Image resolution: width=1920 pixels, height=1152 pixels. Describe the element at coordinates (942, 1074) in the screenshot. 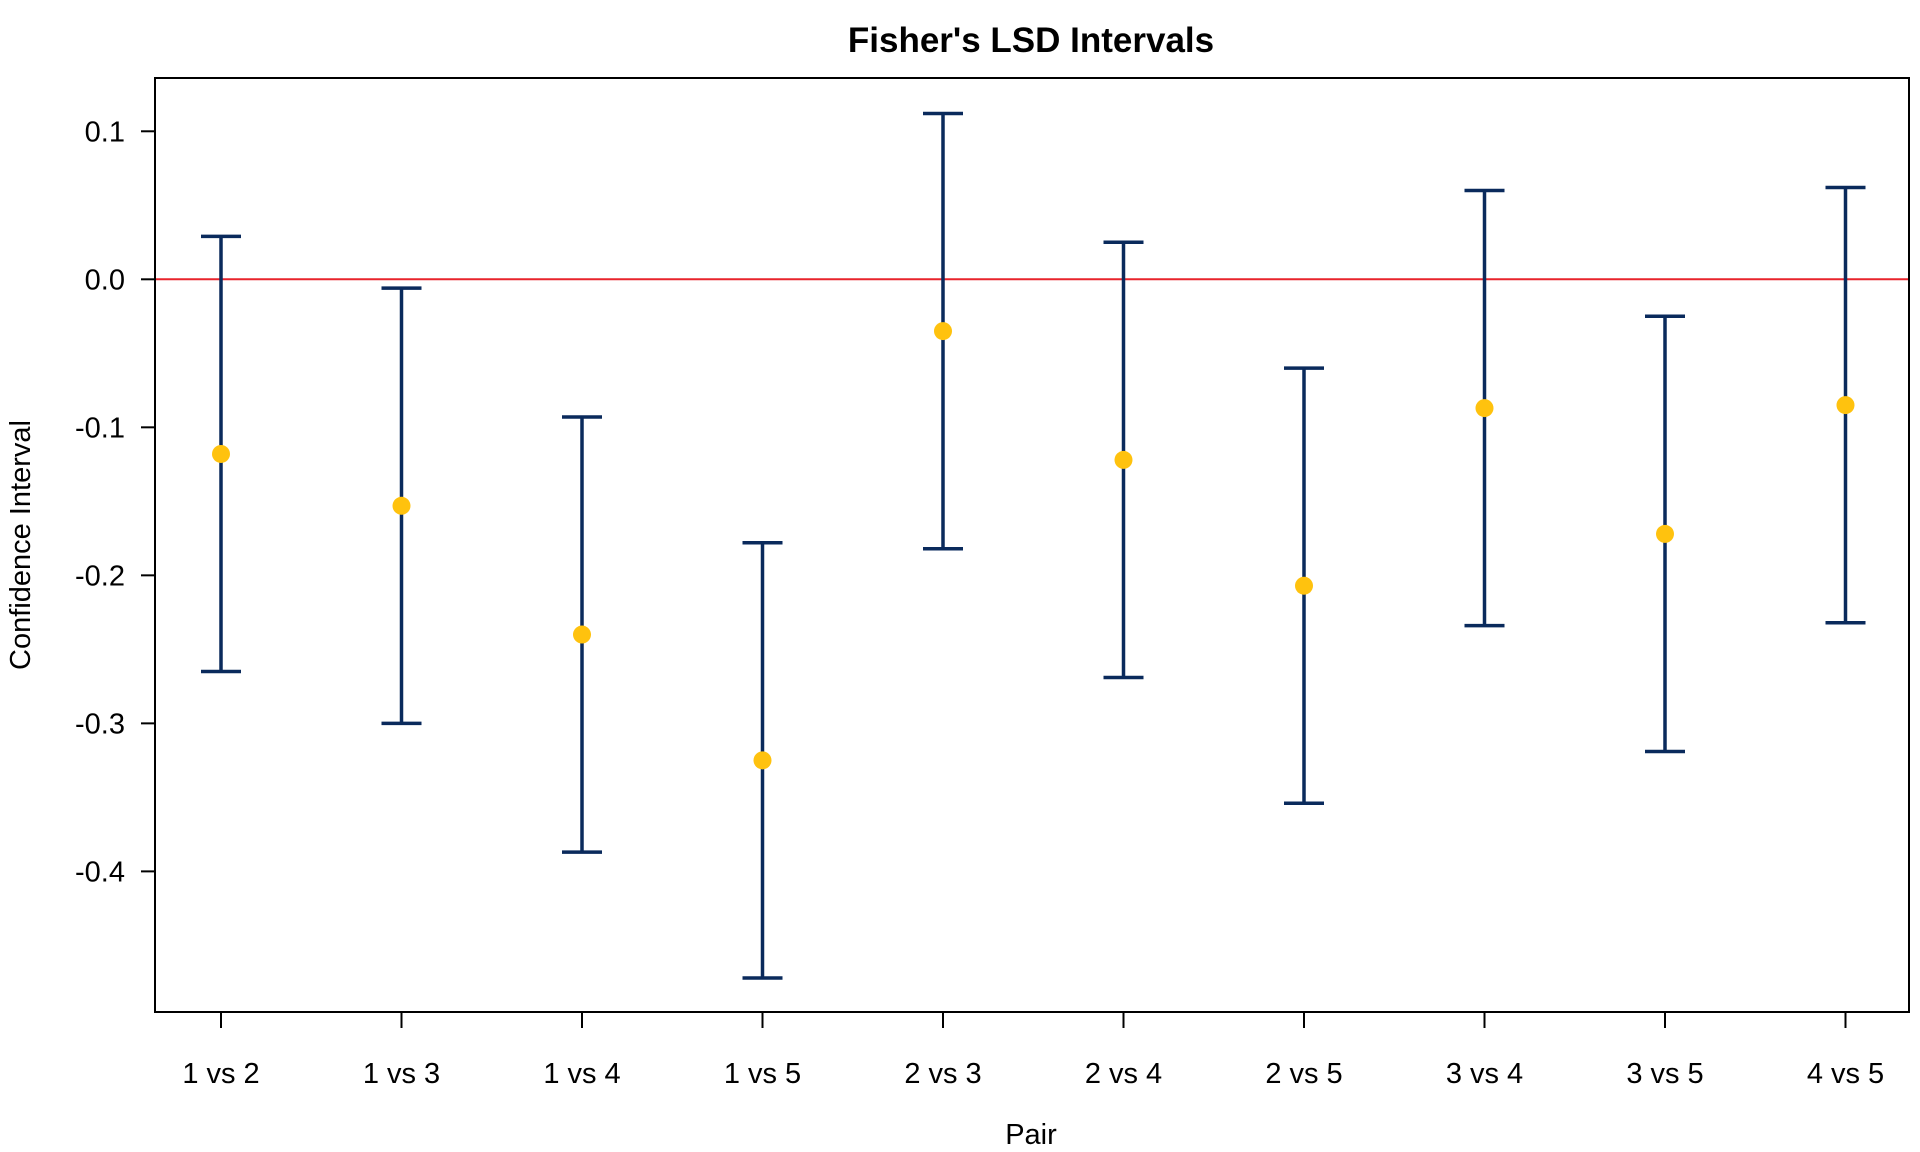

I see `x-tick-label: 2 vs 3` at that location.